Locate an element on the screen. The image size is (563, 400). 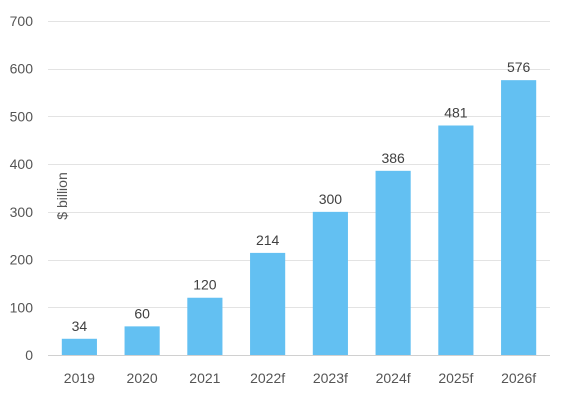
data-label: 34 is located at coordinates (80, 326).